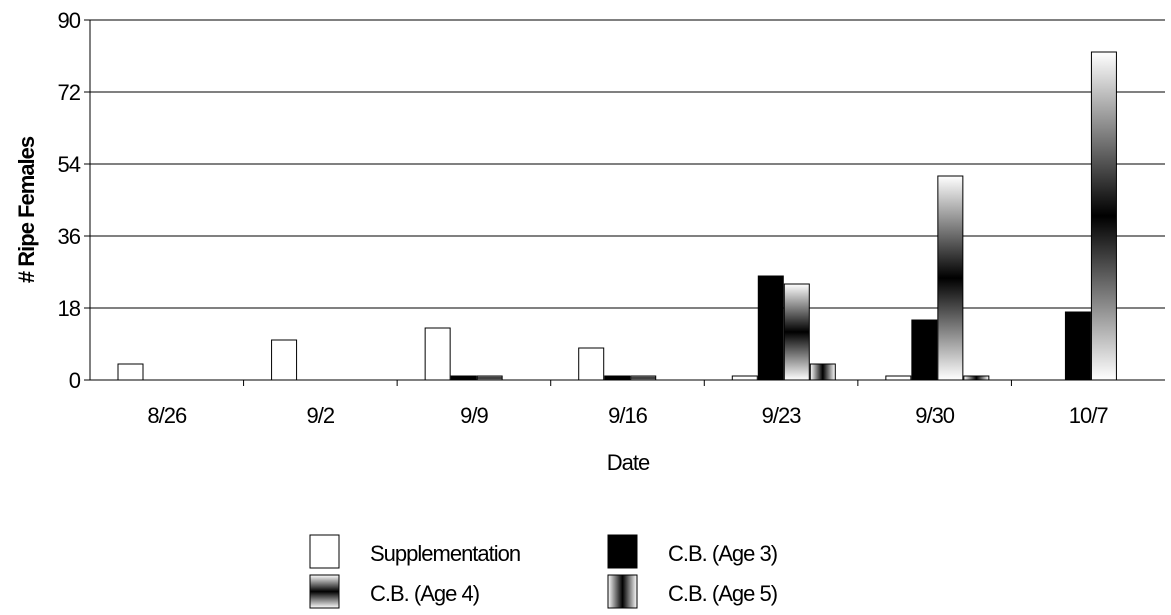 Image resolution: width=1171 pixels, height=615 pixels. What do you see at coordinates (445, 553) in the screenshot?
I see `legend-label: Supplementation` at bounding box center [445, 553].